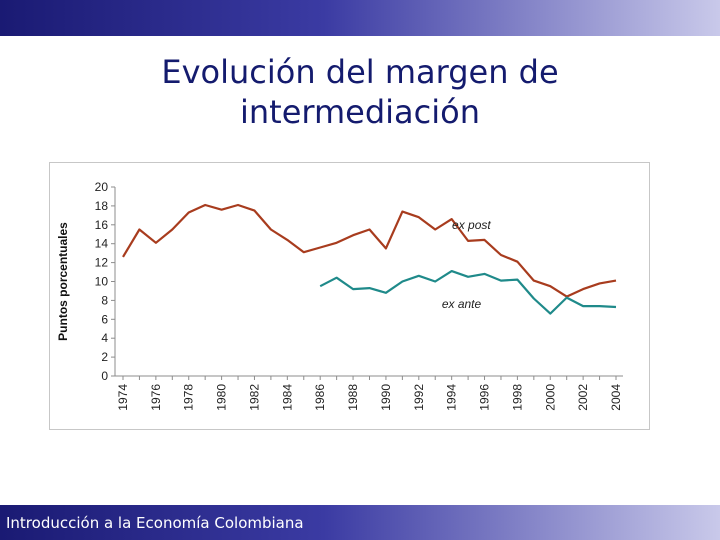 The width and height of the screenshot is (720, 540). Describe the element at coordinates (123, 397) in the screenshot. I see `x-tick-label: 1974` at that location.